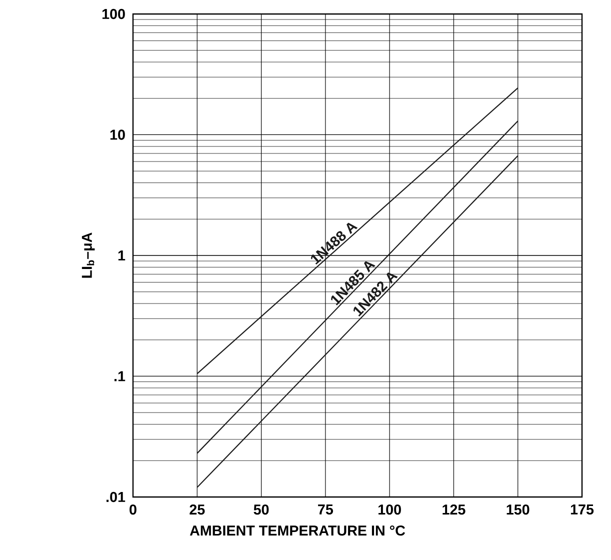  Describe the element at coordinates (117, 135) in the screenshot. I see `y-tick-label: 10` at that location.